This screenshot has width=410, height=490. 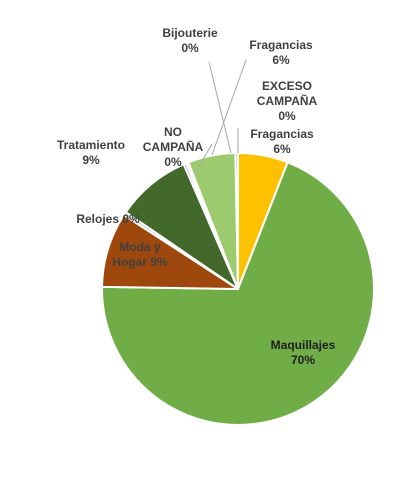 I want to click on slice-label-6: NO CAMPAÑA 0%, so click(x=173, y=147).